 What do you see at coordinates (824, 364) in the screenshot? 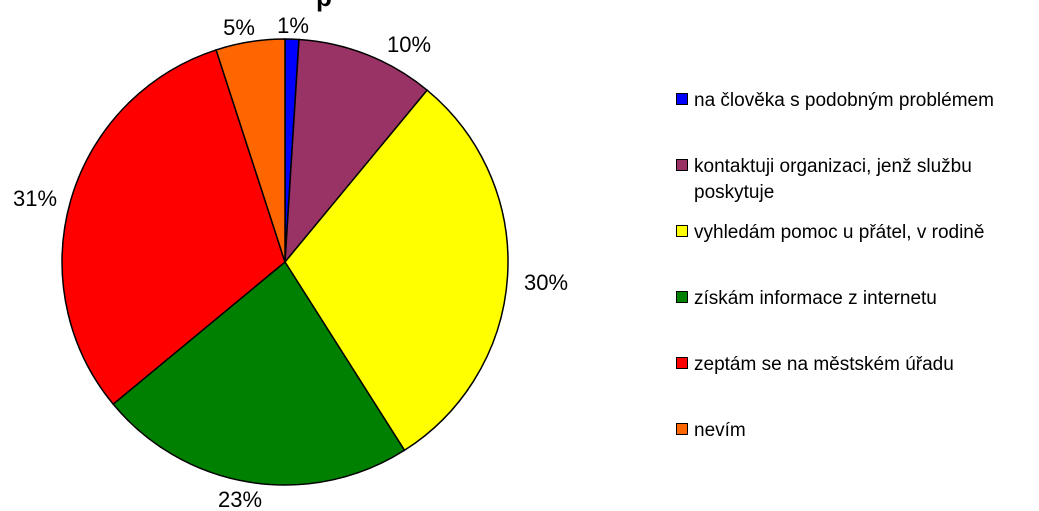
I see `legend-label: zeptám se na městském úřadu` at bounding box center [824, 364].